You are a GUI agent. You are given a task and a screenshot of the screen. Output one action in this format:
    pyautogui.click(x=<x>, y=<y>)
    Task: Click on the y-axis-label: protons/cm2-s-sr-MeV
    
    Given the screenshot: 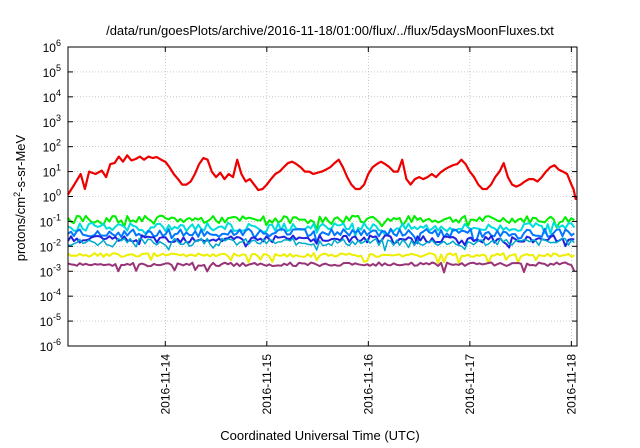 What is the action you would take?
    pyautogui.click(x=20, y=197)
    